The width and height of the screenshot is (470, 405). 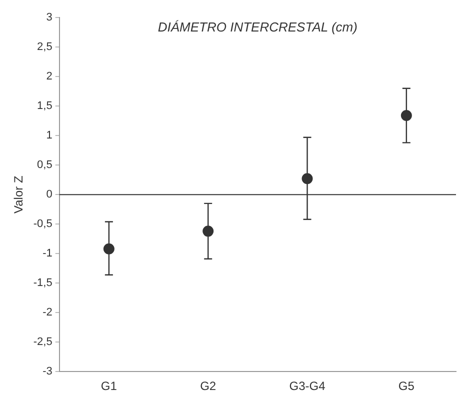 I want to click on y-axis-title: Valor Z, so click(x=19, y=195).